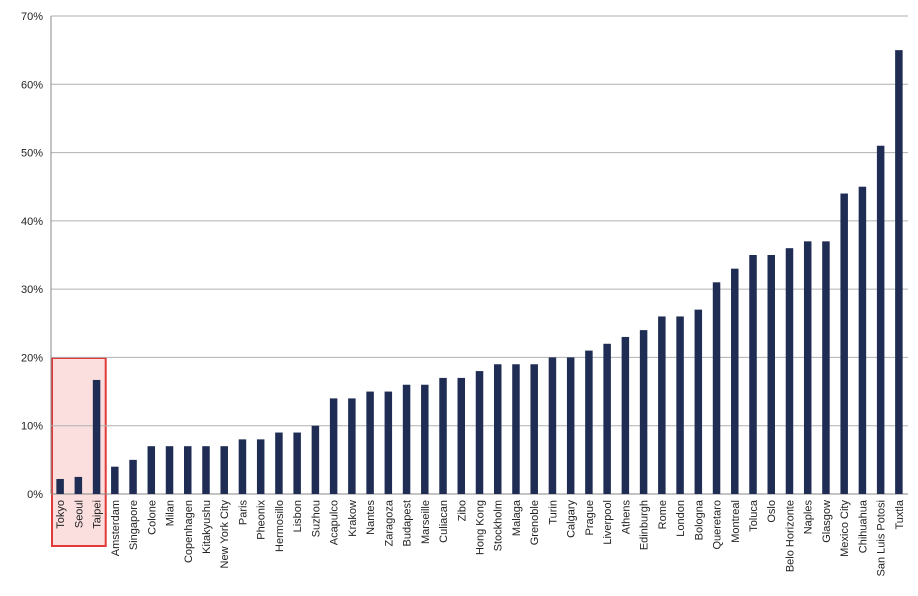 The image size is (918, 596). What do you see at coordinates (333, 446) in the screenshot?
I see `bar-acapulco` at bounding box center [333, 446].